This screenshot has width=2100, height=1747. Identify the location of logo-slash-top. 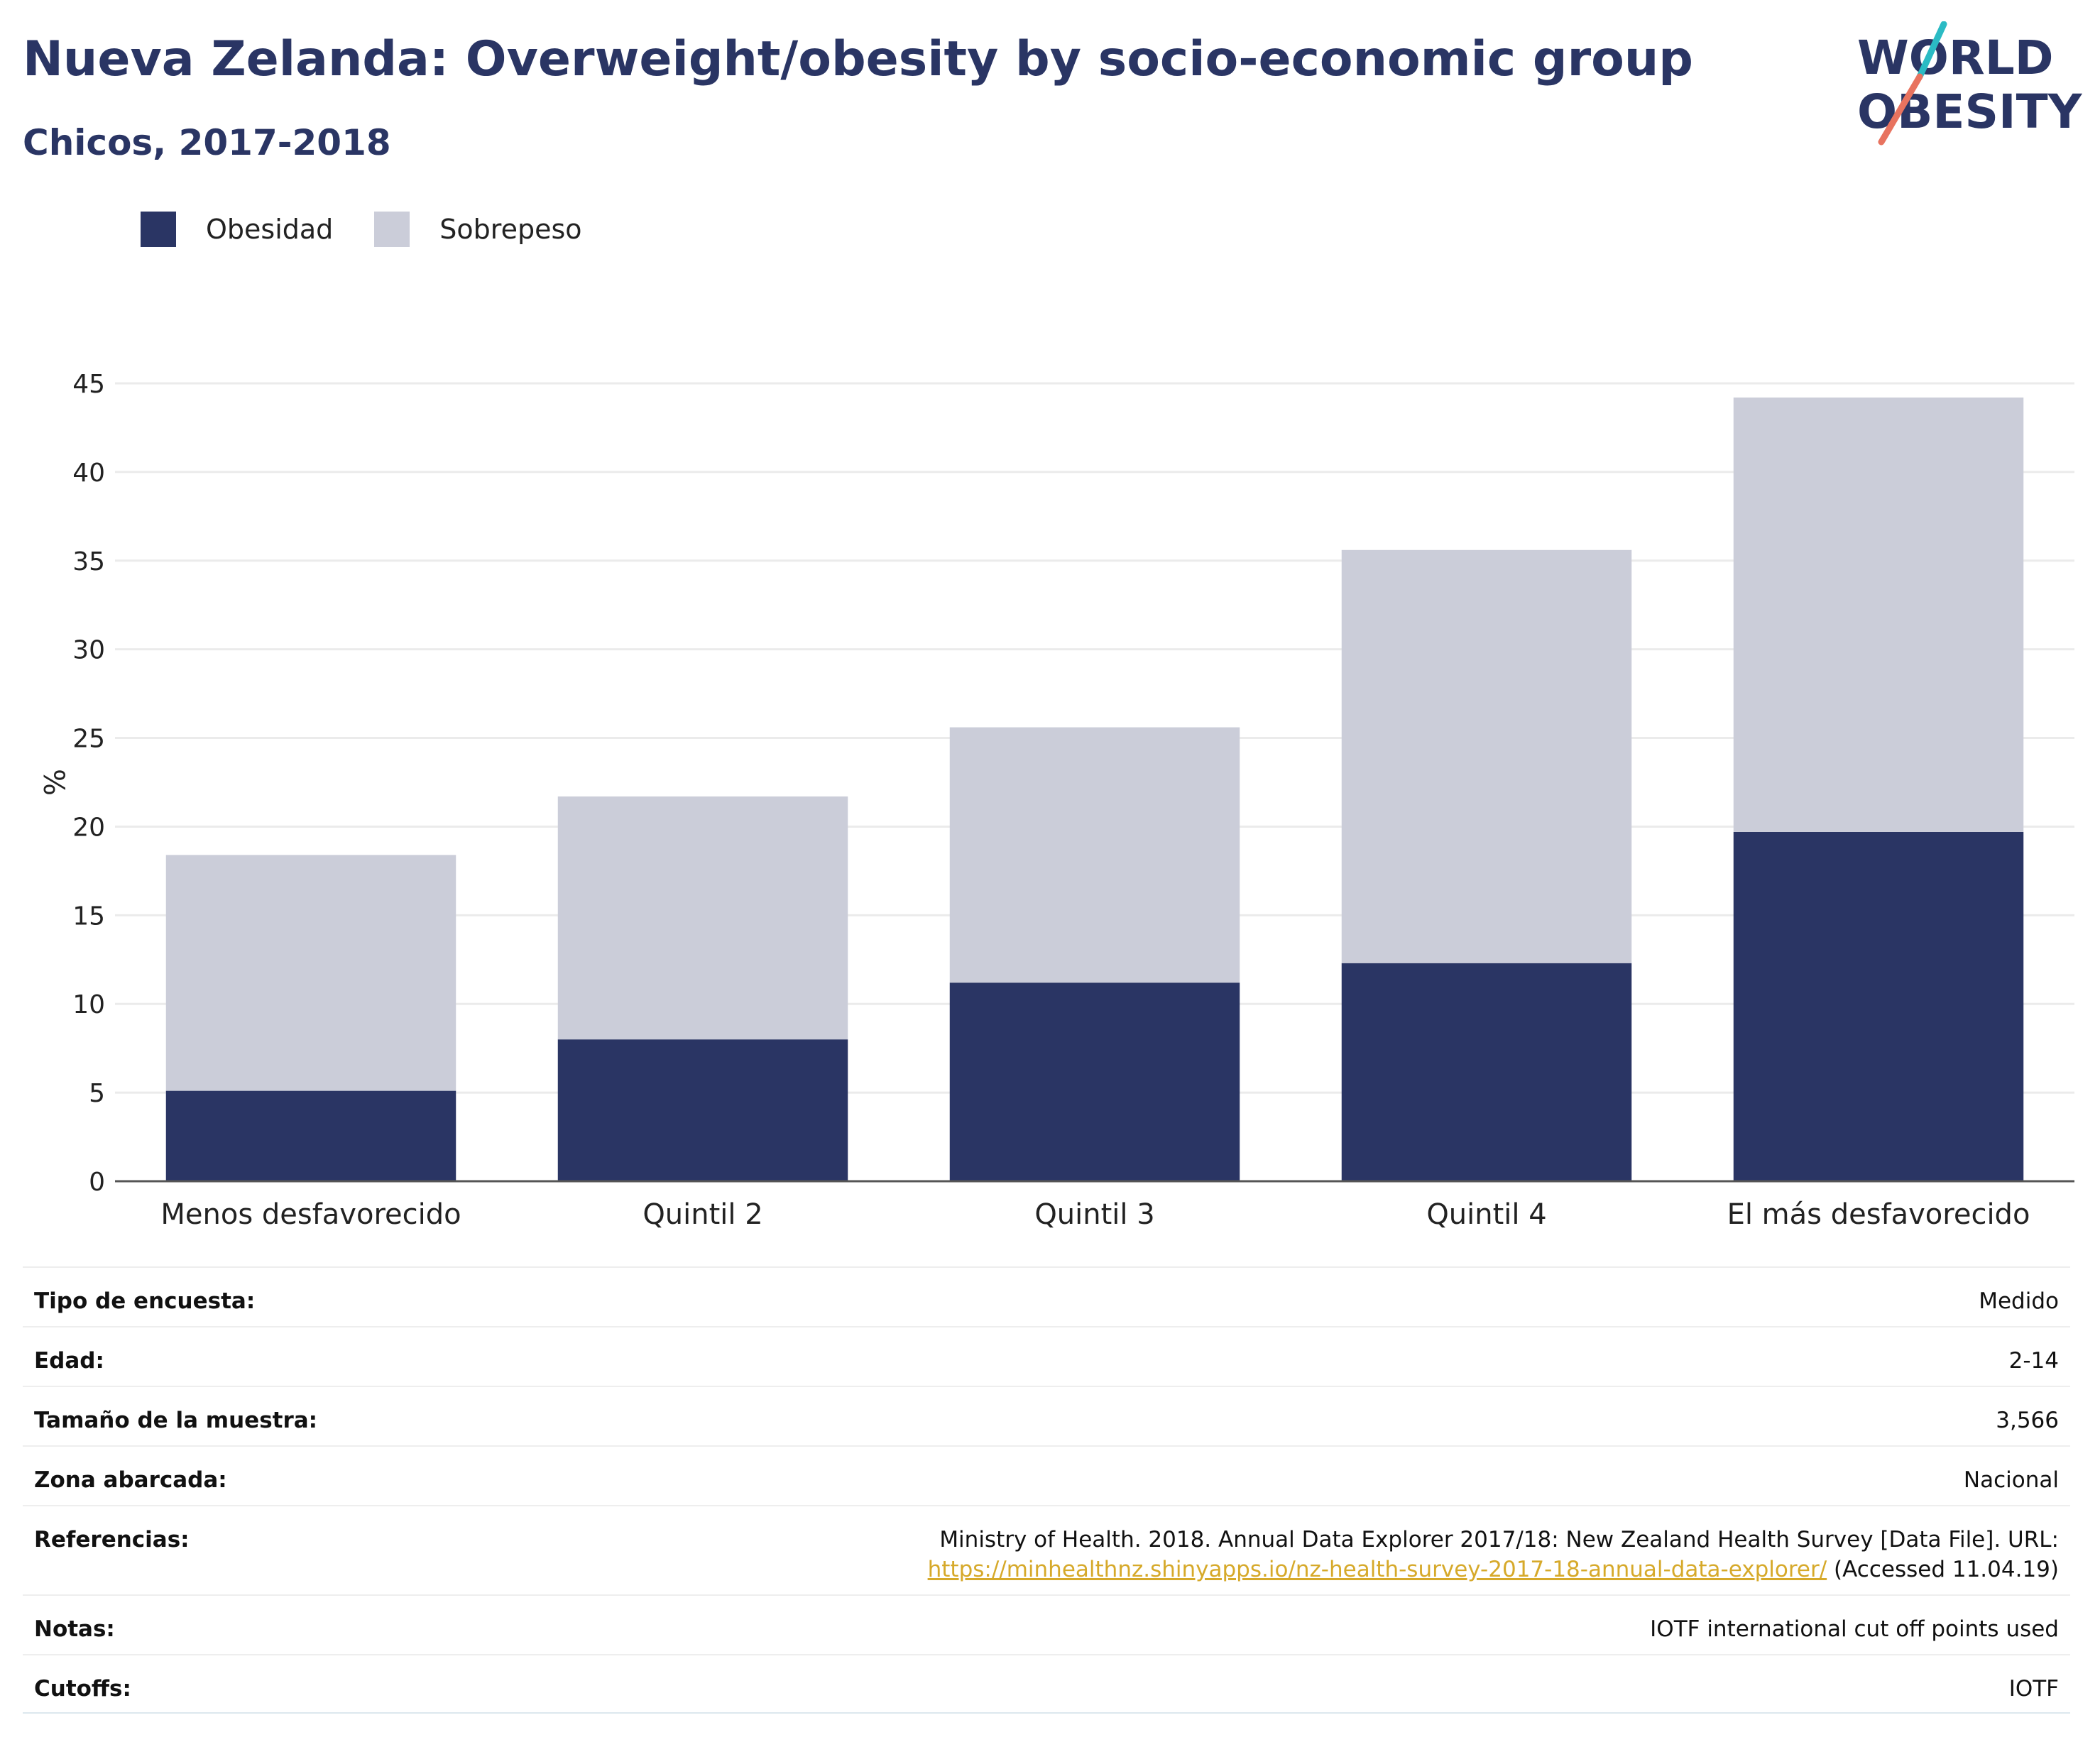
(1931, 50).